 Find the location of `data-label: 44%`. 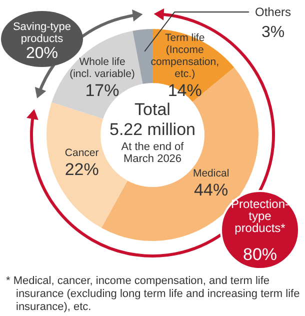

data-label: 44% is located at coordinates (211, 190).